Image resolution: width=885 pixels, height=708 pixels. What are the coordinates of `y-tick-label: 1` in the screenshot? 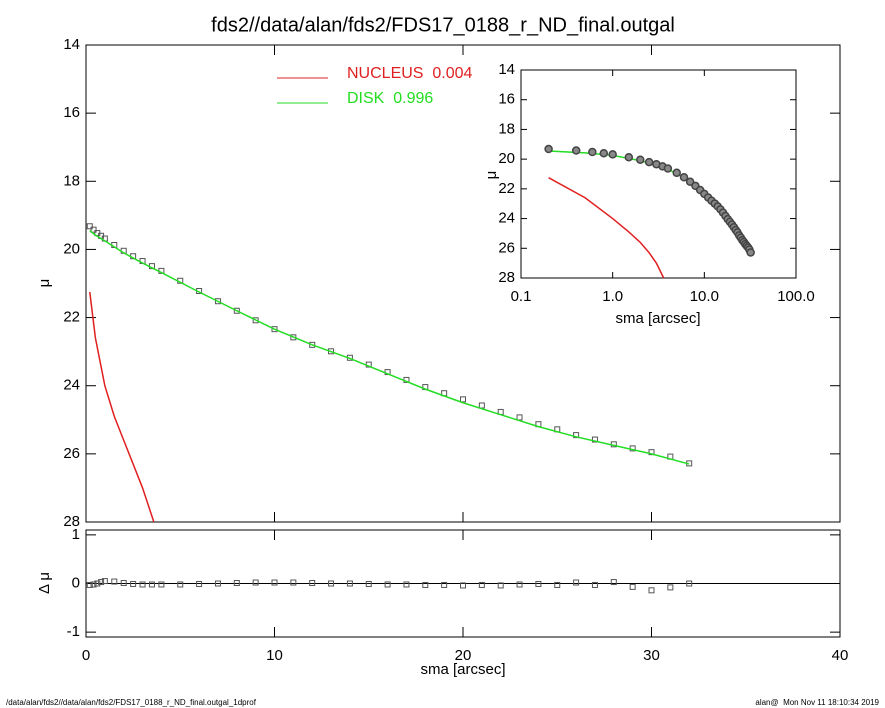 It's located at (76, 534).